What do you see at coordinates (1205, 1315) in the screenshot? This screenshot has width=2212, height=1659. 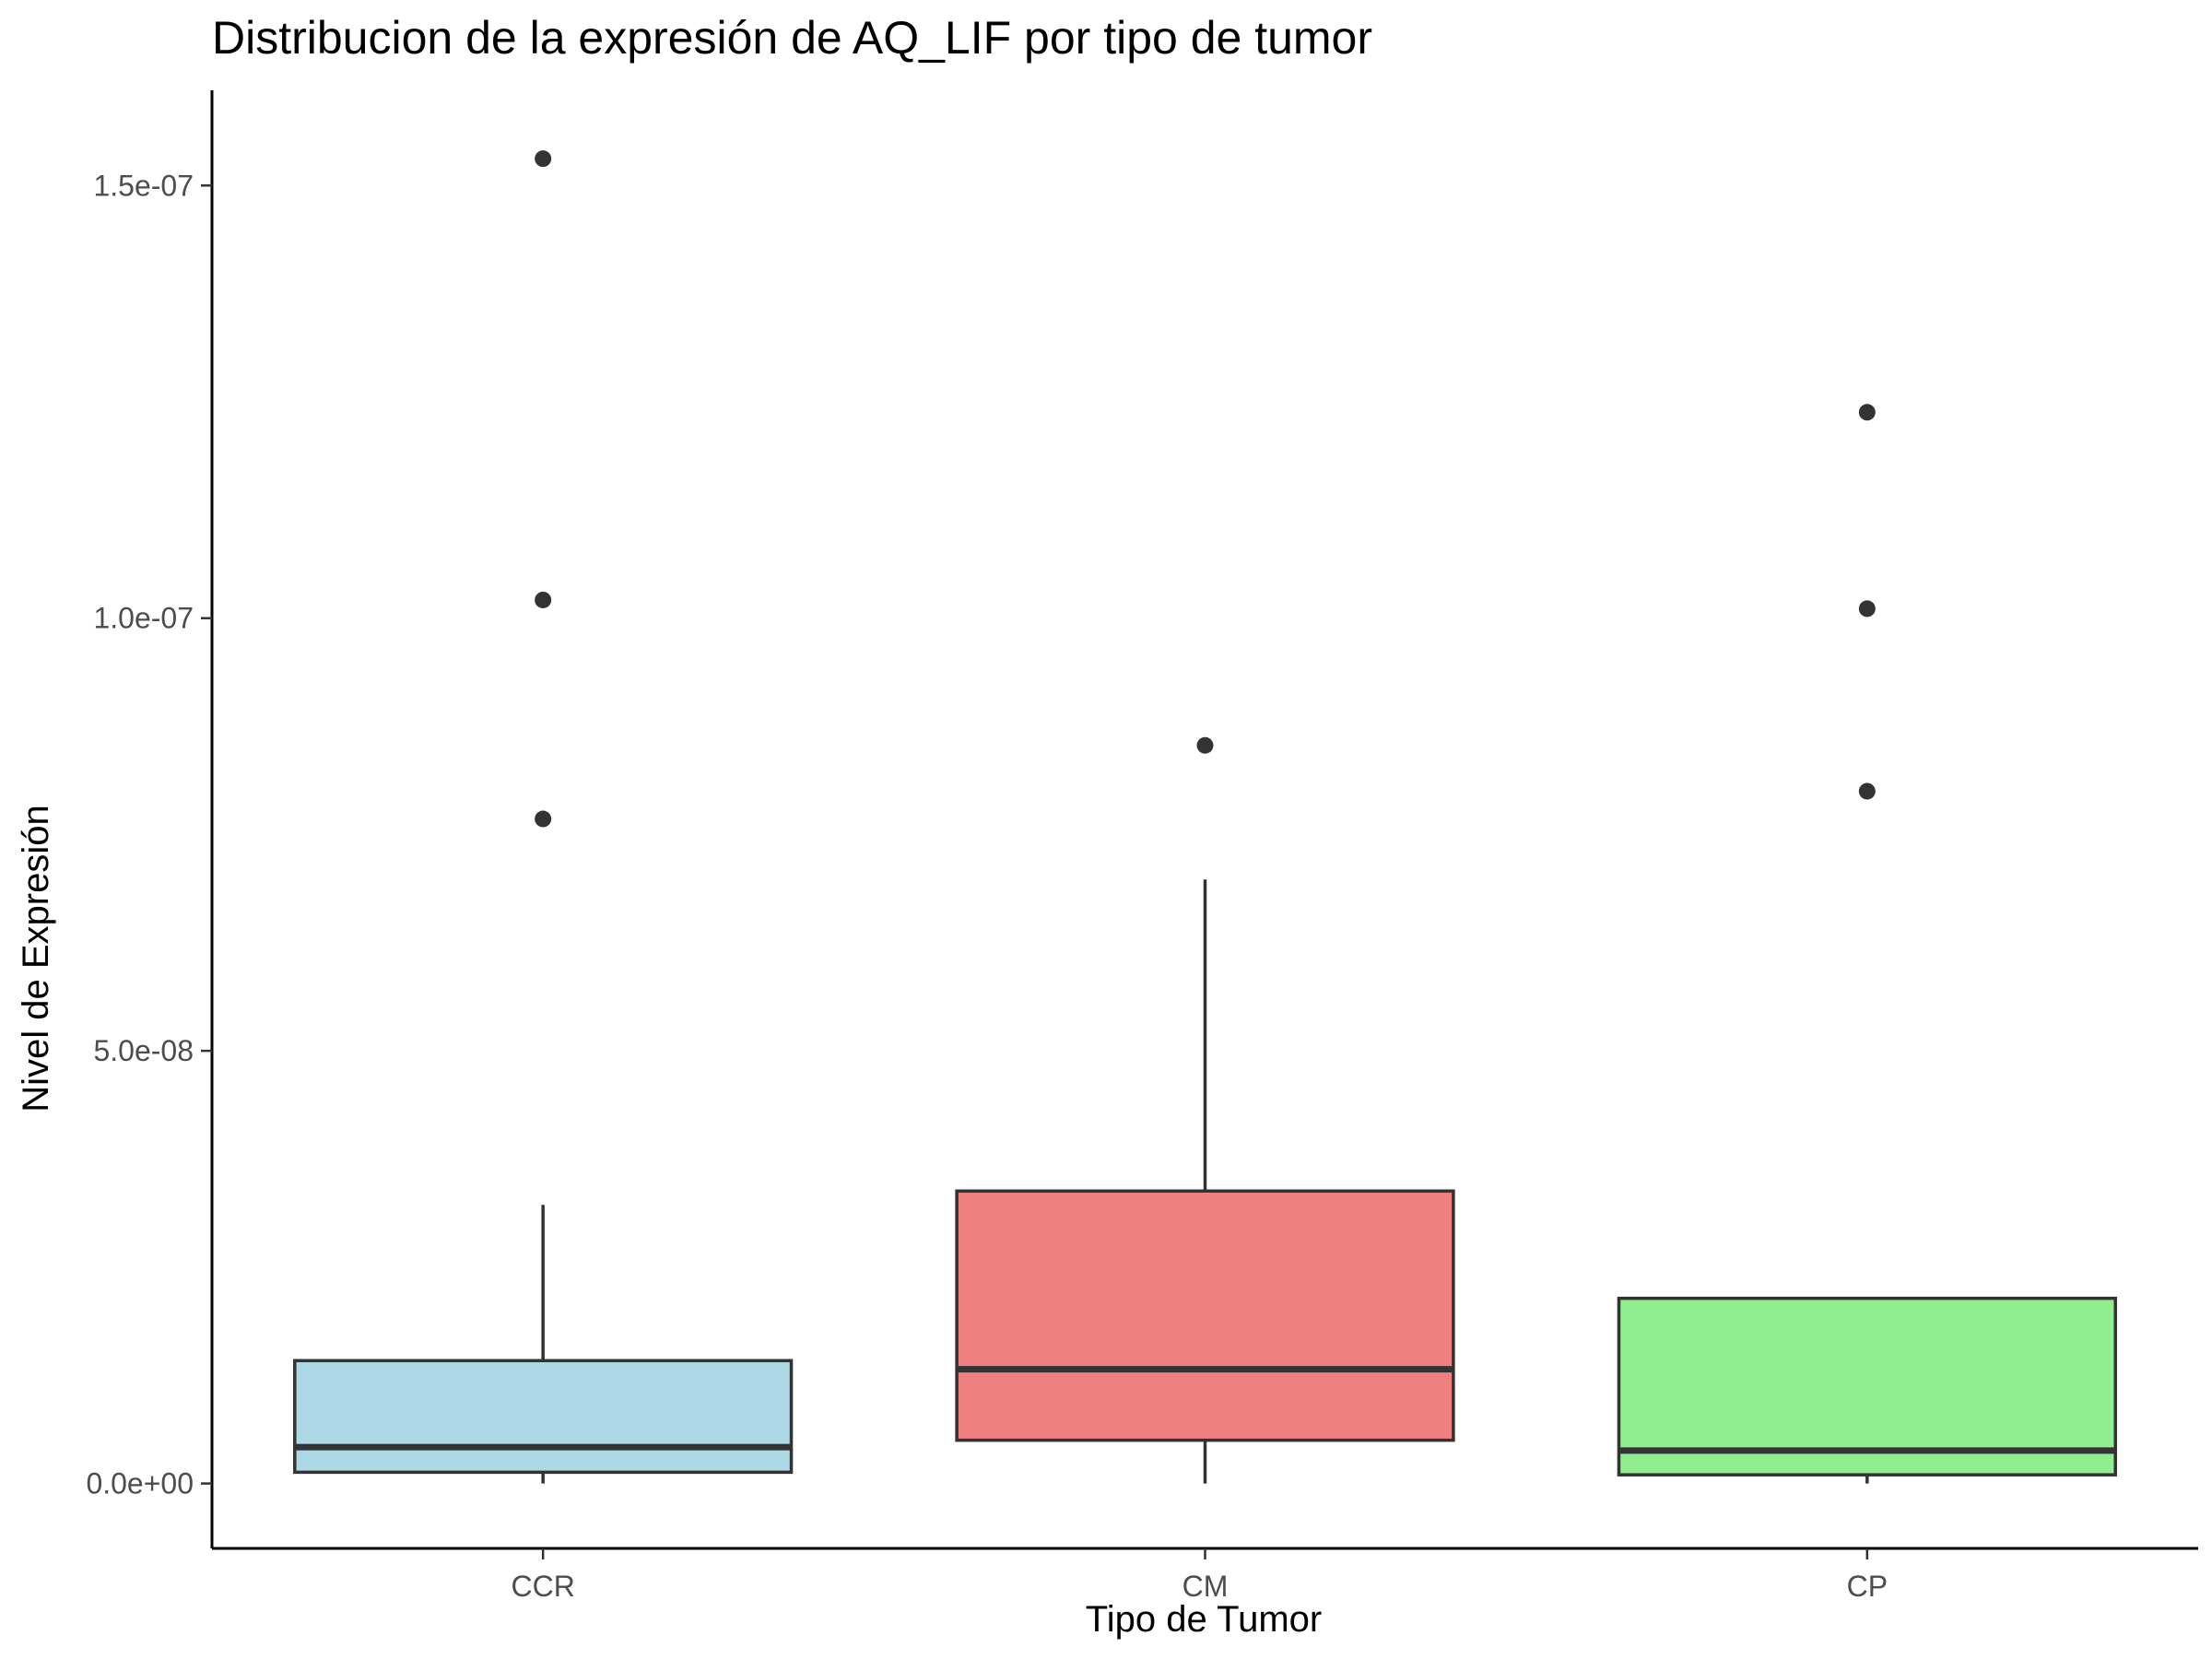 I see `box-cm` at bounding box center [1205, 1315].